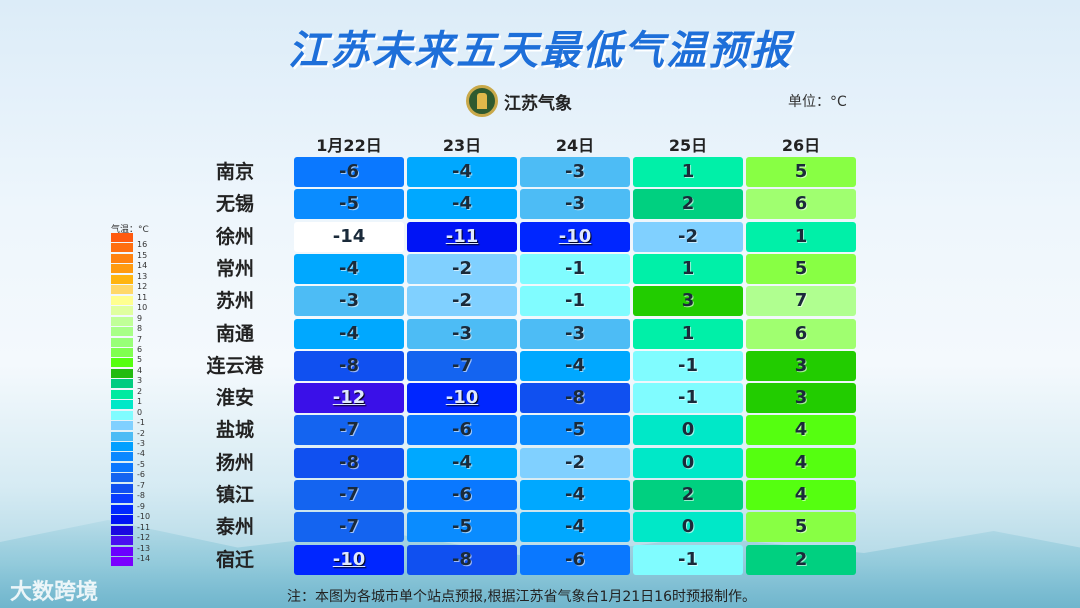 The height and width of the screenshot is (608, 1080). What do you see at coordinates (234, 559) in the screenshot?
I see `city-label: 宿迁` at bounding box center [234, 559].